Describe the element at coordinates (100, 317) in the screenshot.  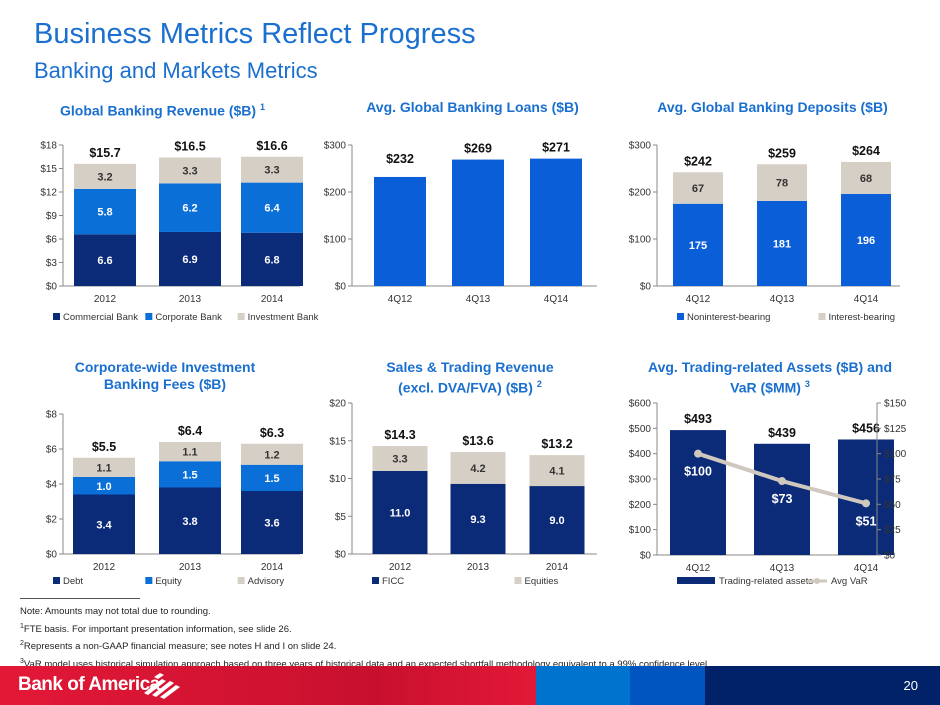
I see `legend-label: Commercial Bank` at that location.